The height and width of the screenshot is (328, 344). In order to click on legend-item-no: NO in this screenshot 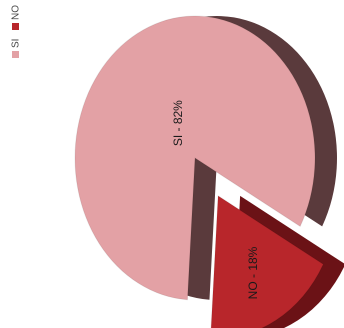, I will do `click(16, 17)`.